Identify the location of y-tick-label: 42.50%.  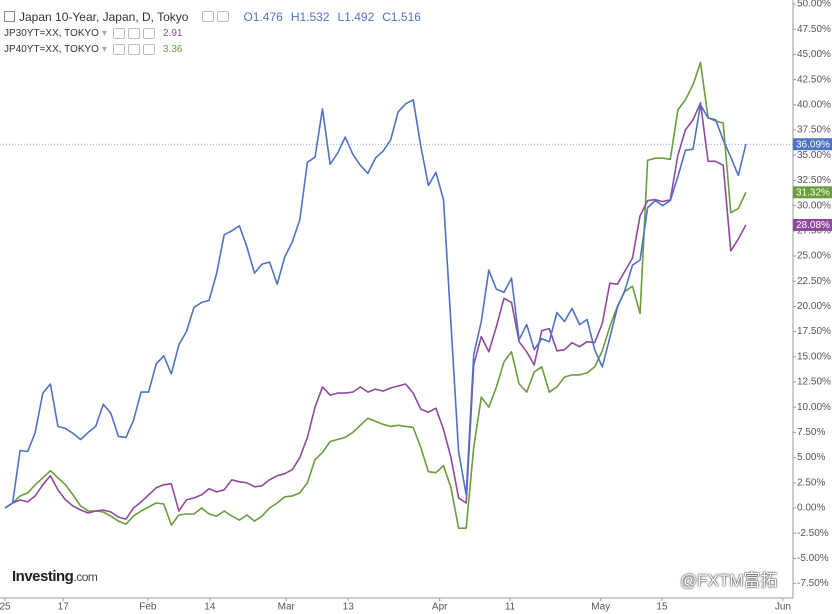
(814, 79).